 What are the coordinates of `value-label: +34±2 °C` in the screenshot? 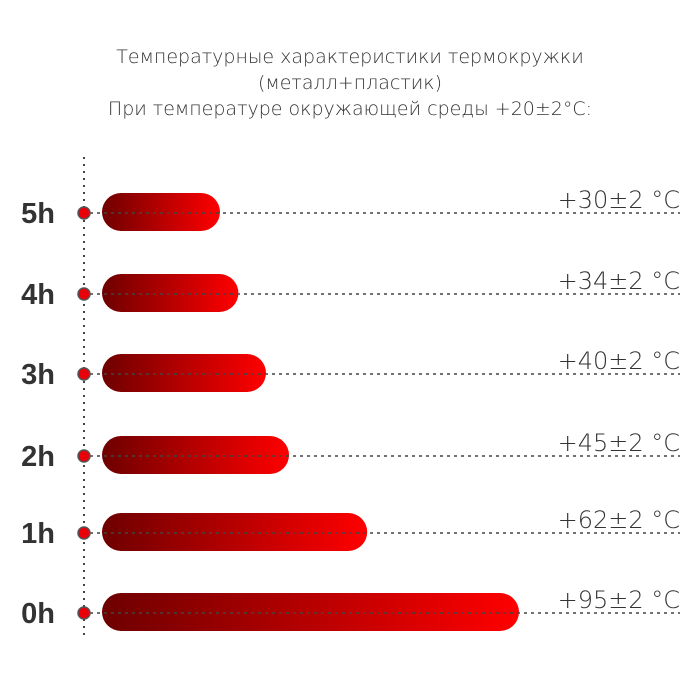 It's located at (619, 281).